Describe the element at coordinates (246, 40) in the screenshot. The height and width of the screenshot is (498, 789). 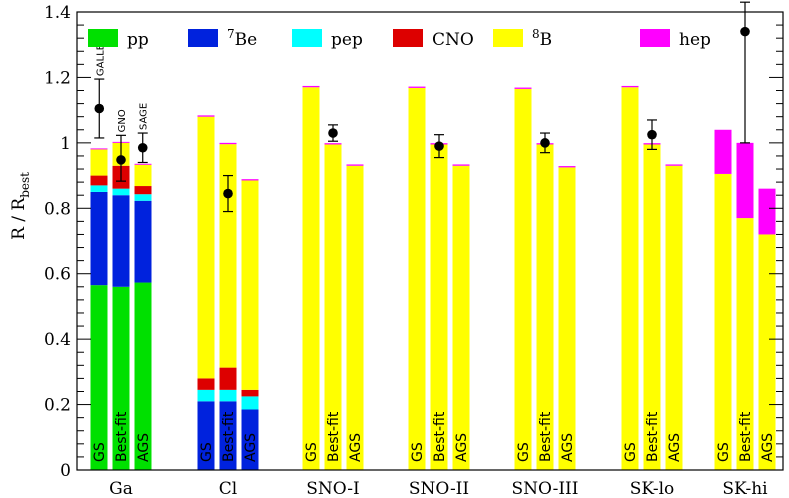
I see `legend-main-text: Be` at that location.